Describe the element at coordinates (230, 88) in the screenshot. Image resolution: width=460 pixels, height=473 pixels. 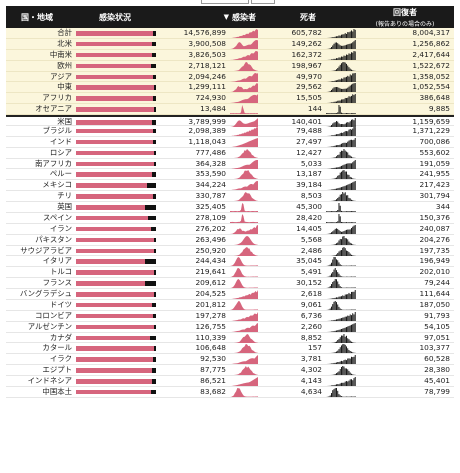
I see `region-row: 中東 1,299,111 29,562 1,052,554` at that location.